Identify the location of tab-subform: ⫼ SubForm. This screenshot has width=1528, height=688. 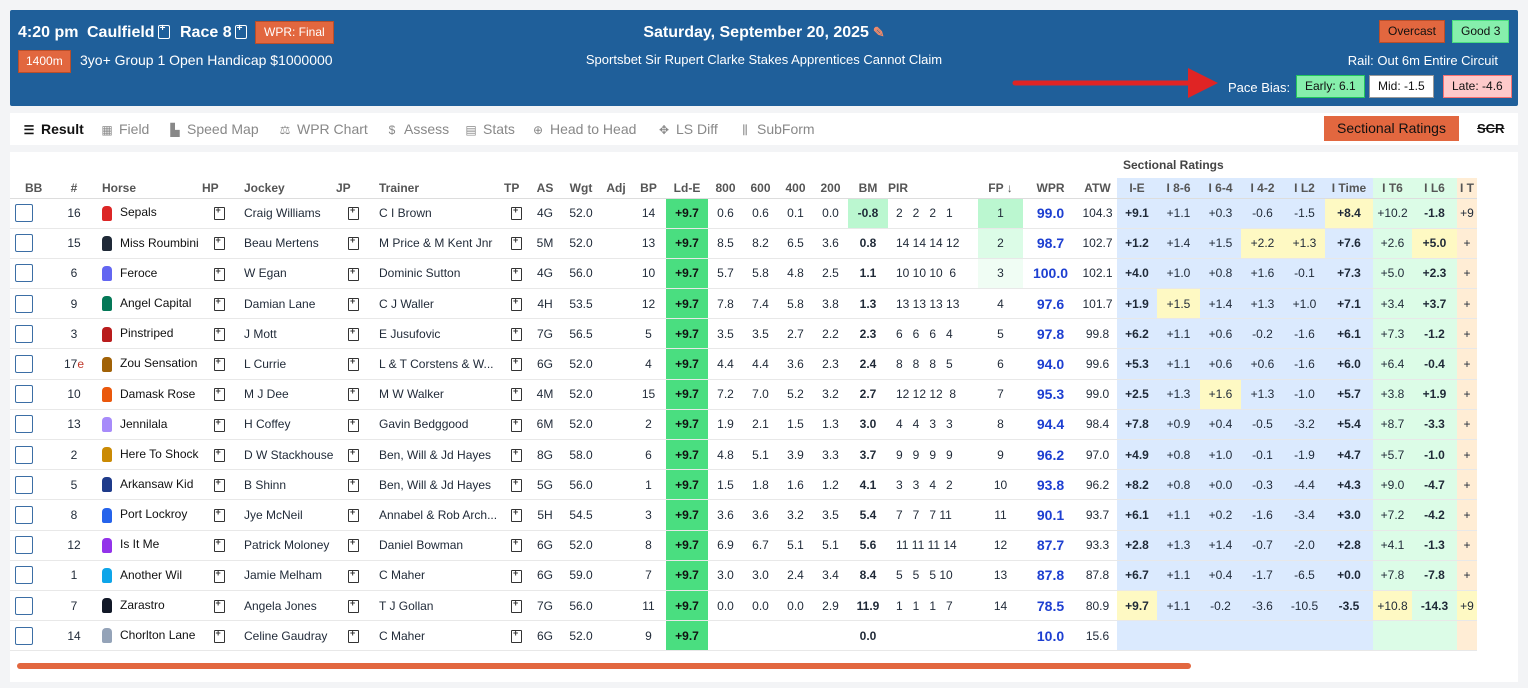
(776, 129).